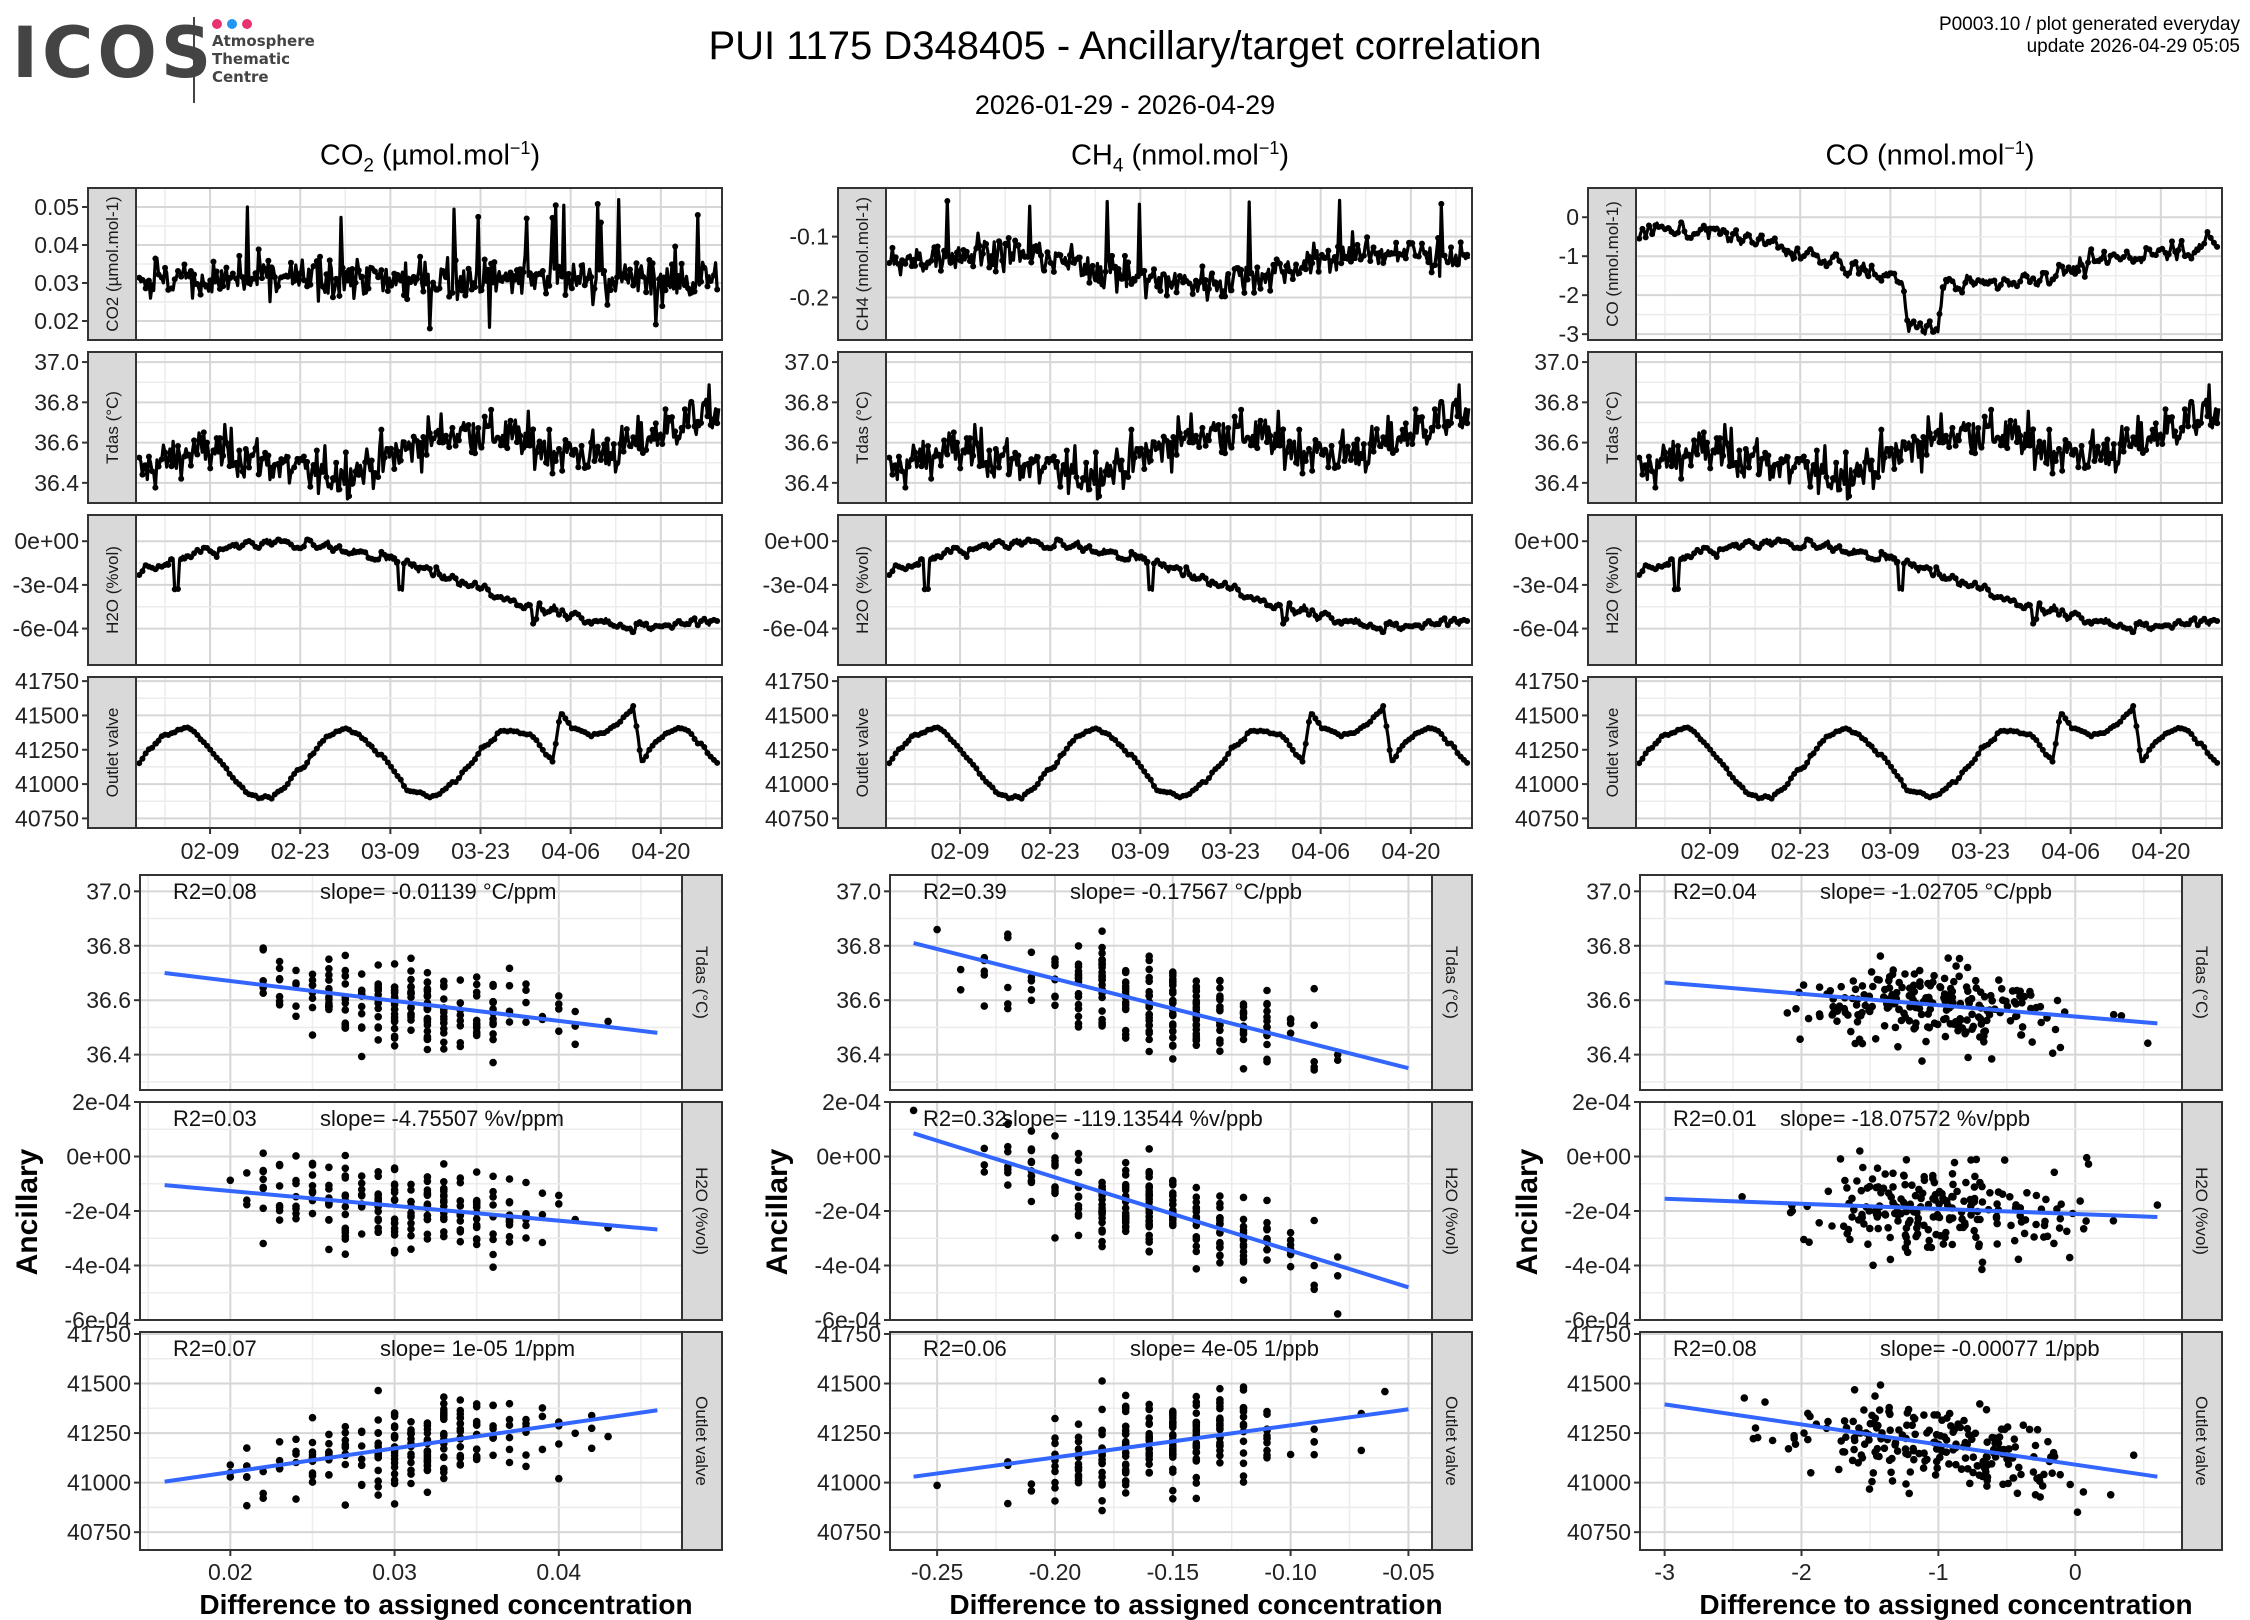 The image size is (2250, 1620). What do you see at coordinates (429, 427) in the screenshot?
I see `panel-border` at bounding box center [429, 427].